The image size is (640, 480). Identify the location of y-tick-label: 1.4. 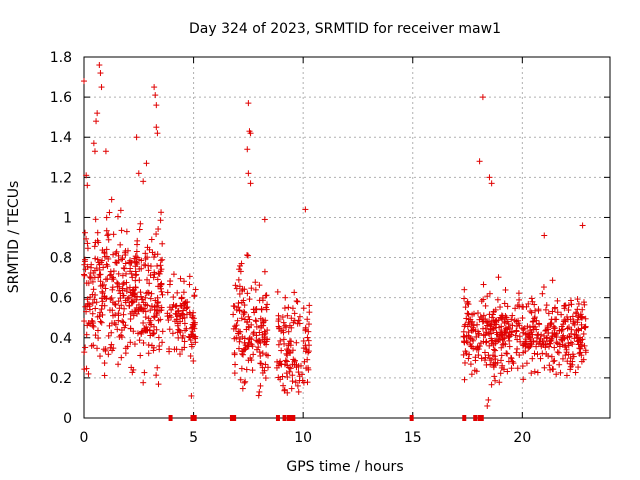
(61, 138).